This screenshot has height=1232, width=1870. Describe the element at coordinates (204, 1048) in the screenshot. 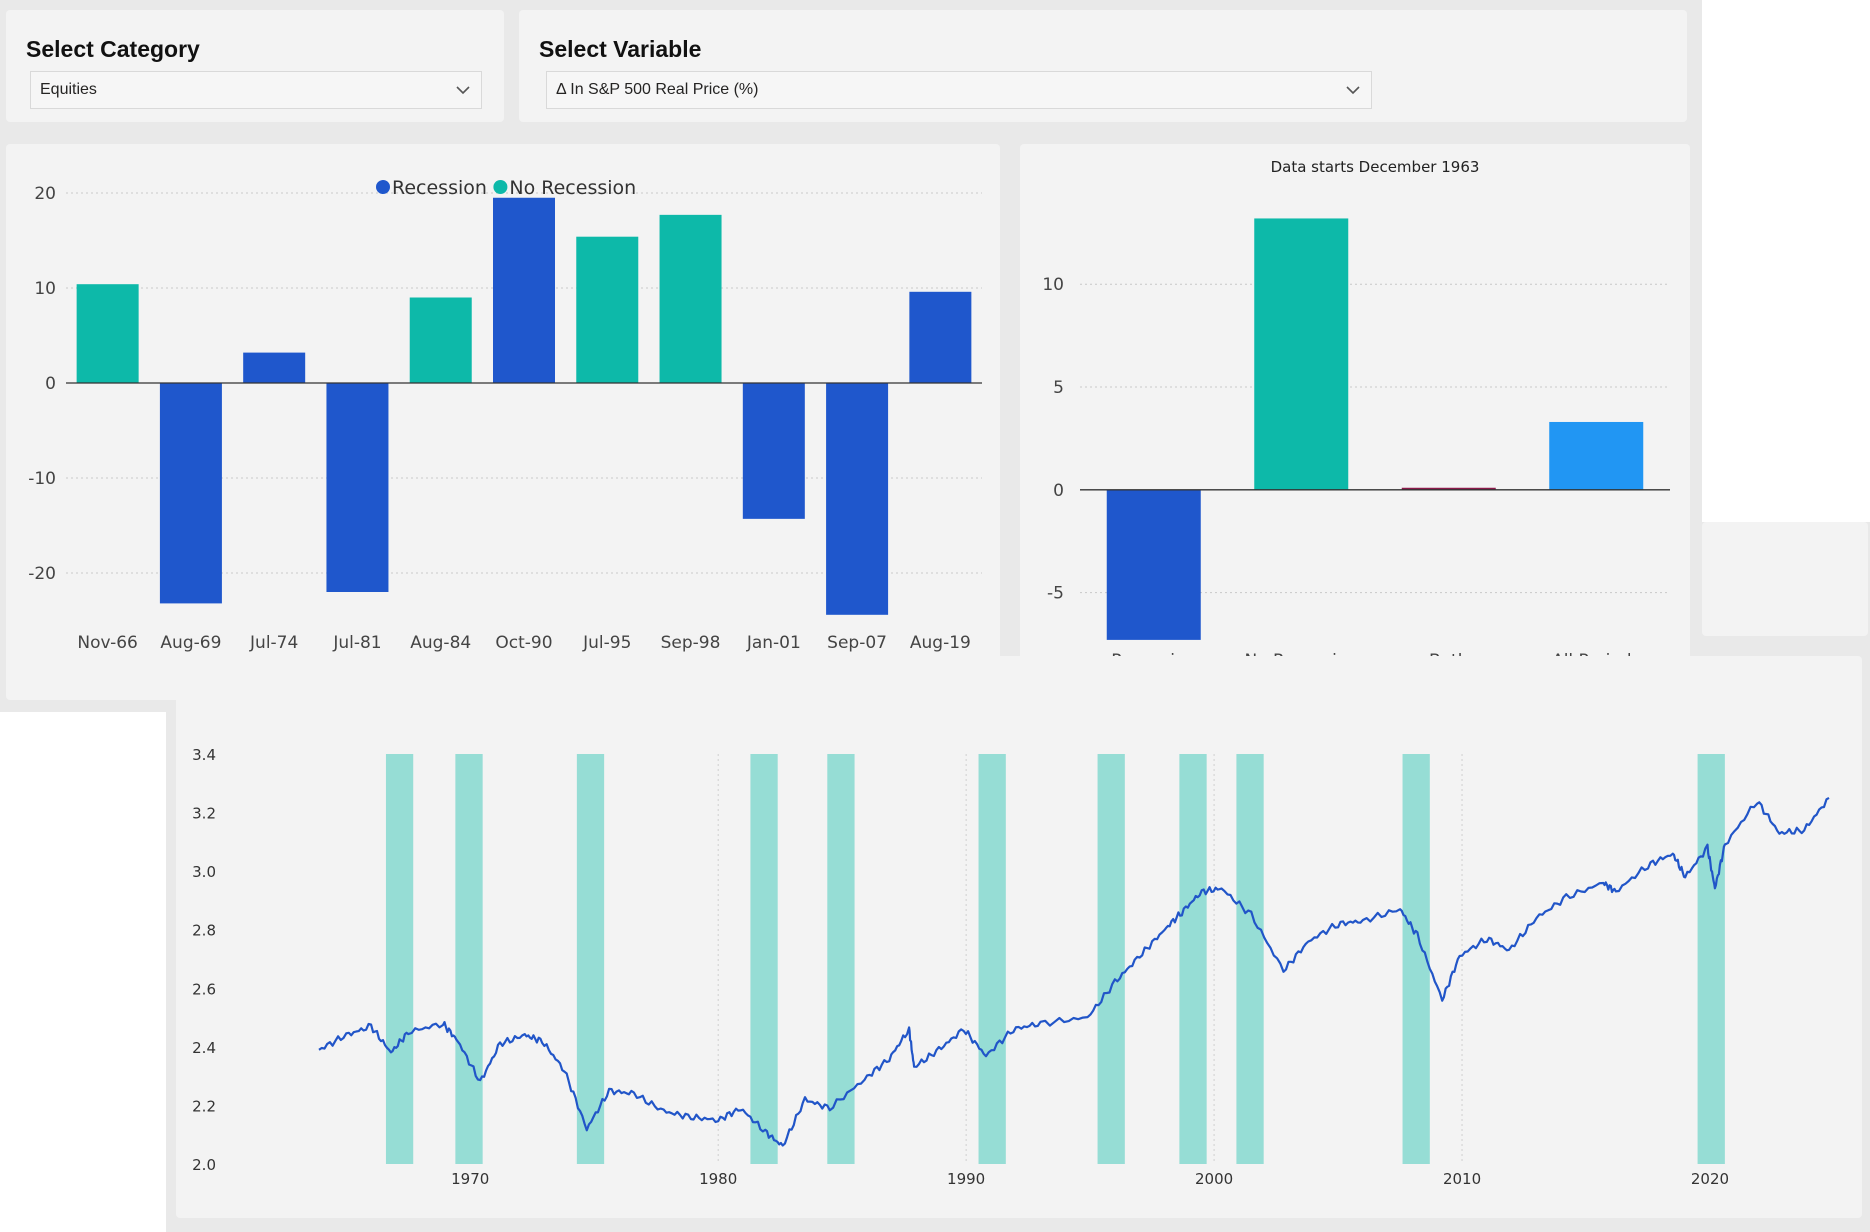

I see `y-tick-label: 2.4` at that location.